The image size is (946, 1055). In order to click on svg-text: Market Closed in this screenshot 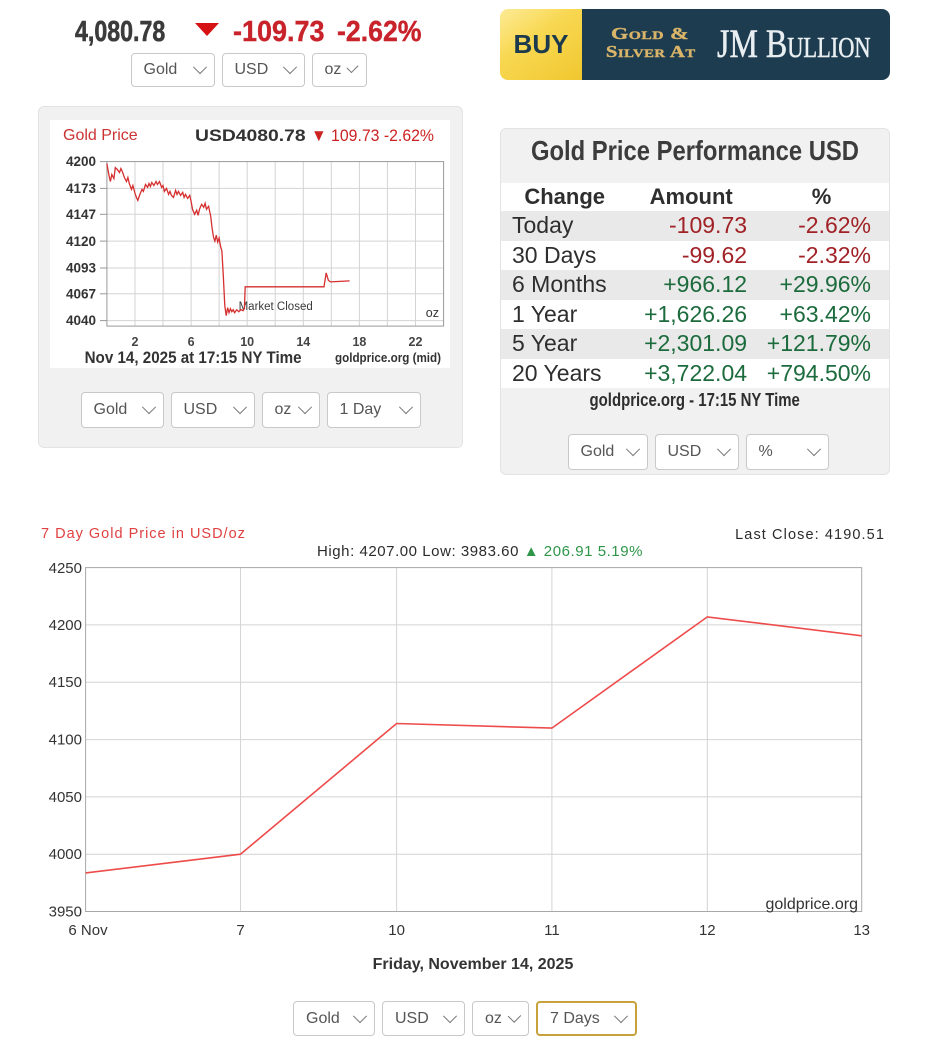, I will do `click(276, 307)`.